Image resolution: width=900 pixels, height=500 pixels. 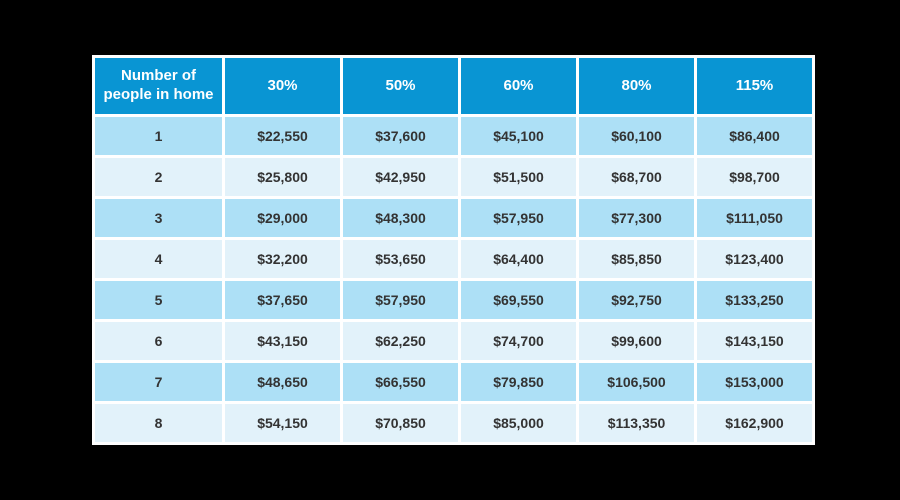 I want to click on income-limit-cell: $64,400, so click(x=518, y=259).